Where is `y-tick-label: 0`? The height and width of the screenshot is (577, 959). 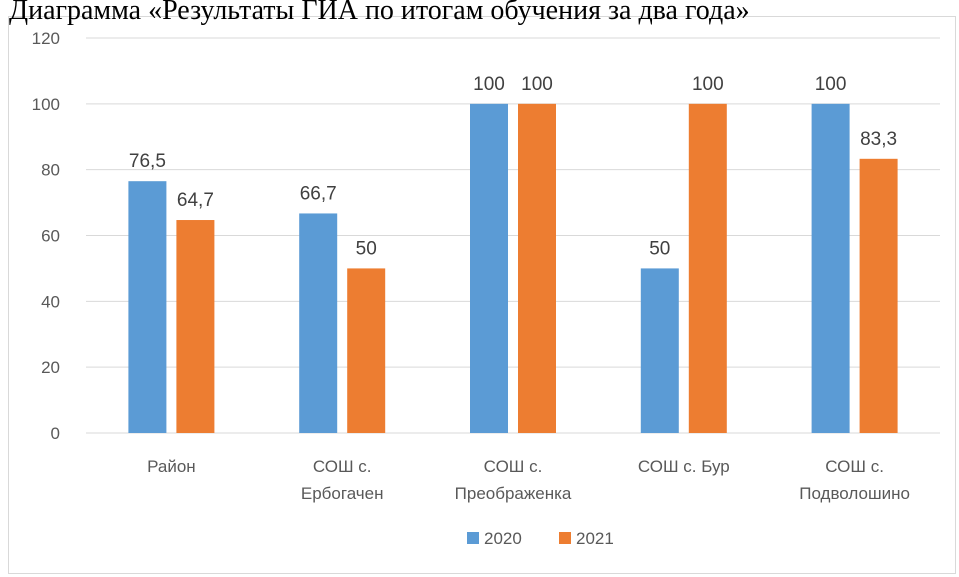 y-tick-label: 0 is located at coordinates (55, 433).